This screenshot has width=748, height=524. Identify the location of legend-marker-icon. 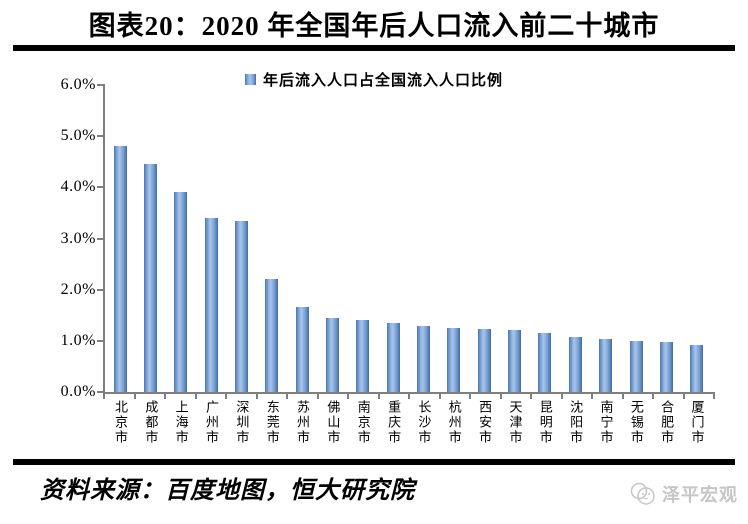
(250, 79).